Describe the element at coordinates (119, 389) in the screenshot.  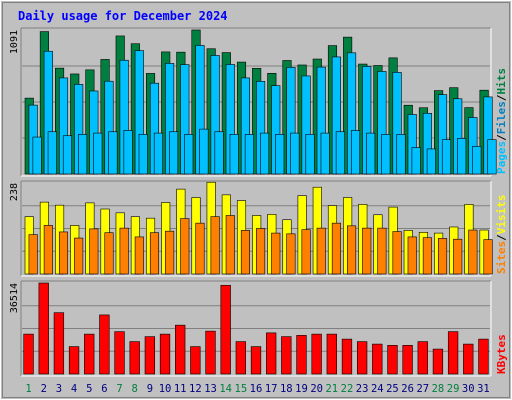
I see `x-tick-label-day-7: 7` at that location.